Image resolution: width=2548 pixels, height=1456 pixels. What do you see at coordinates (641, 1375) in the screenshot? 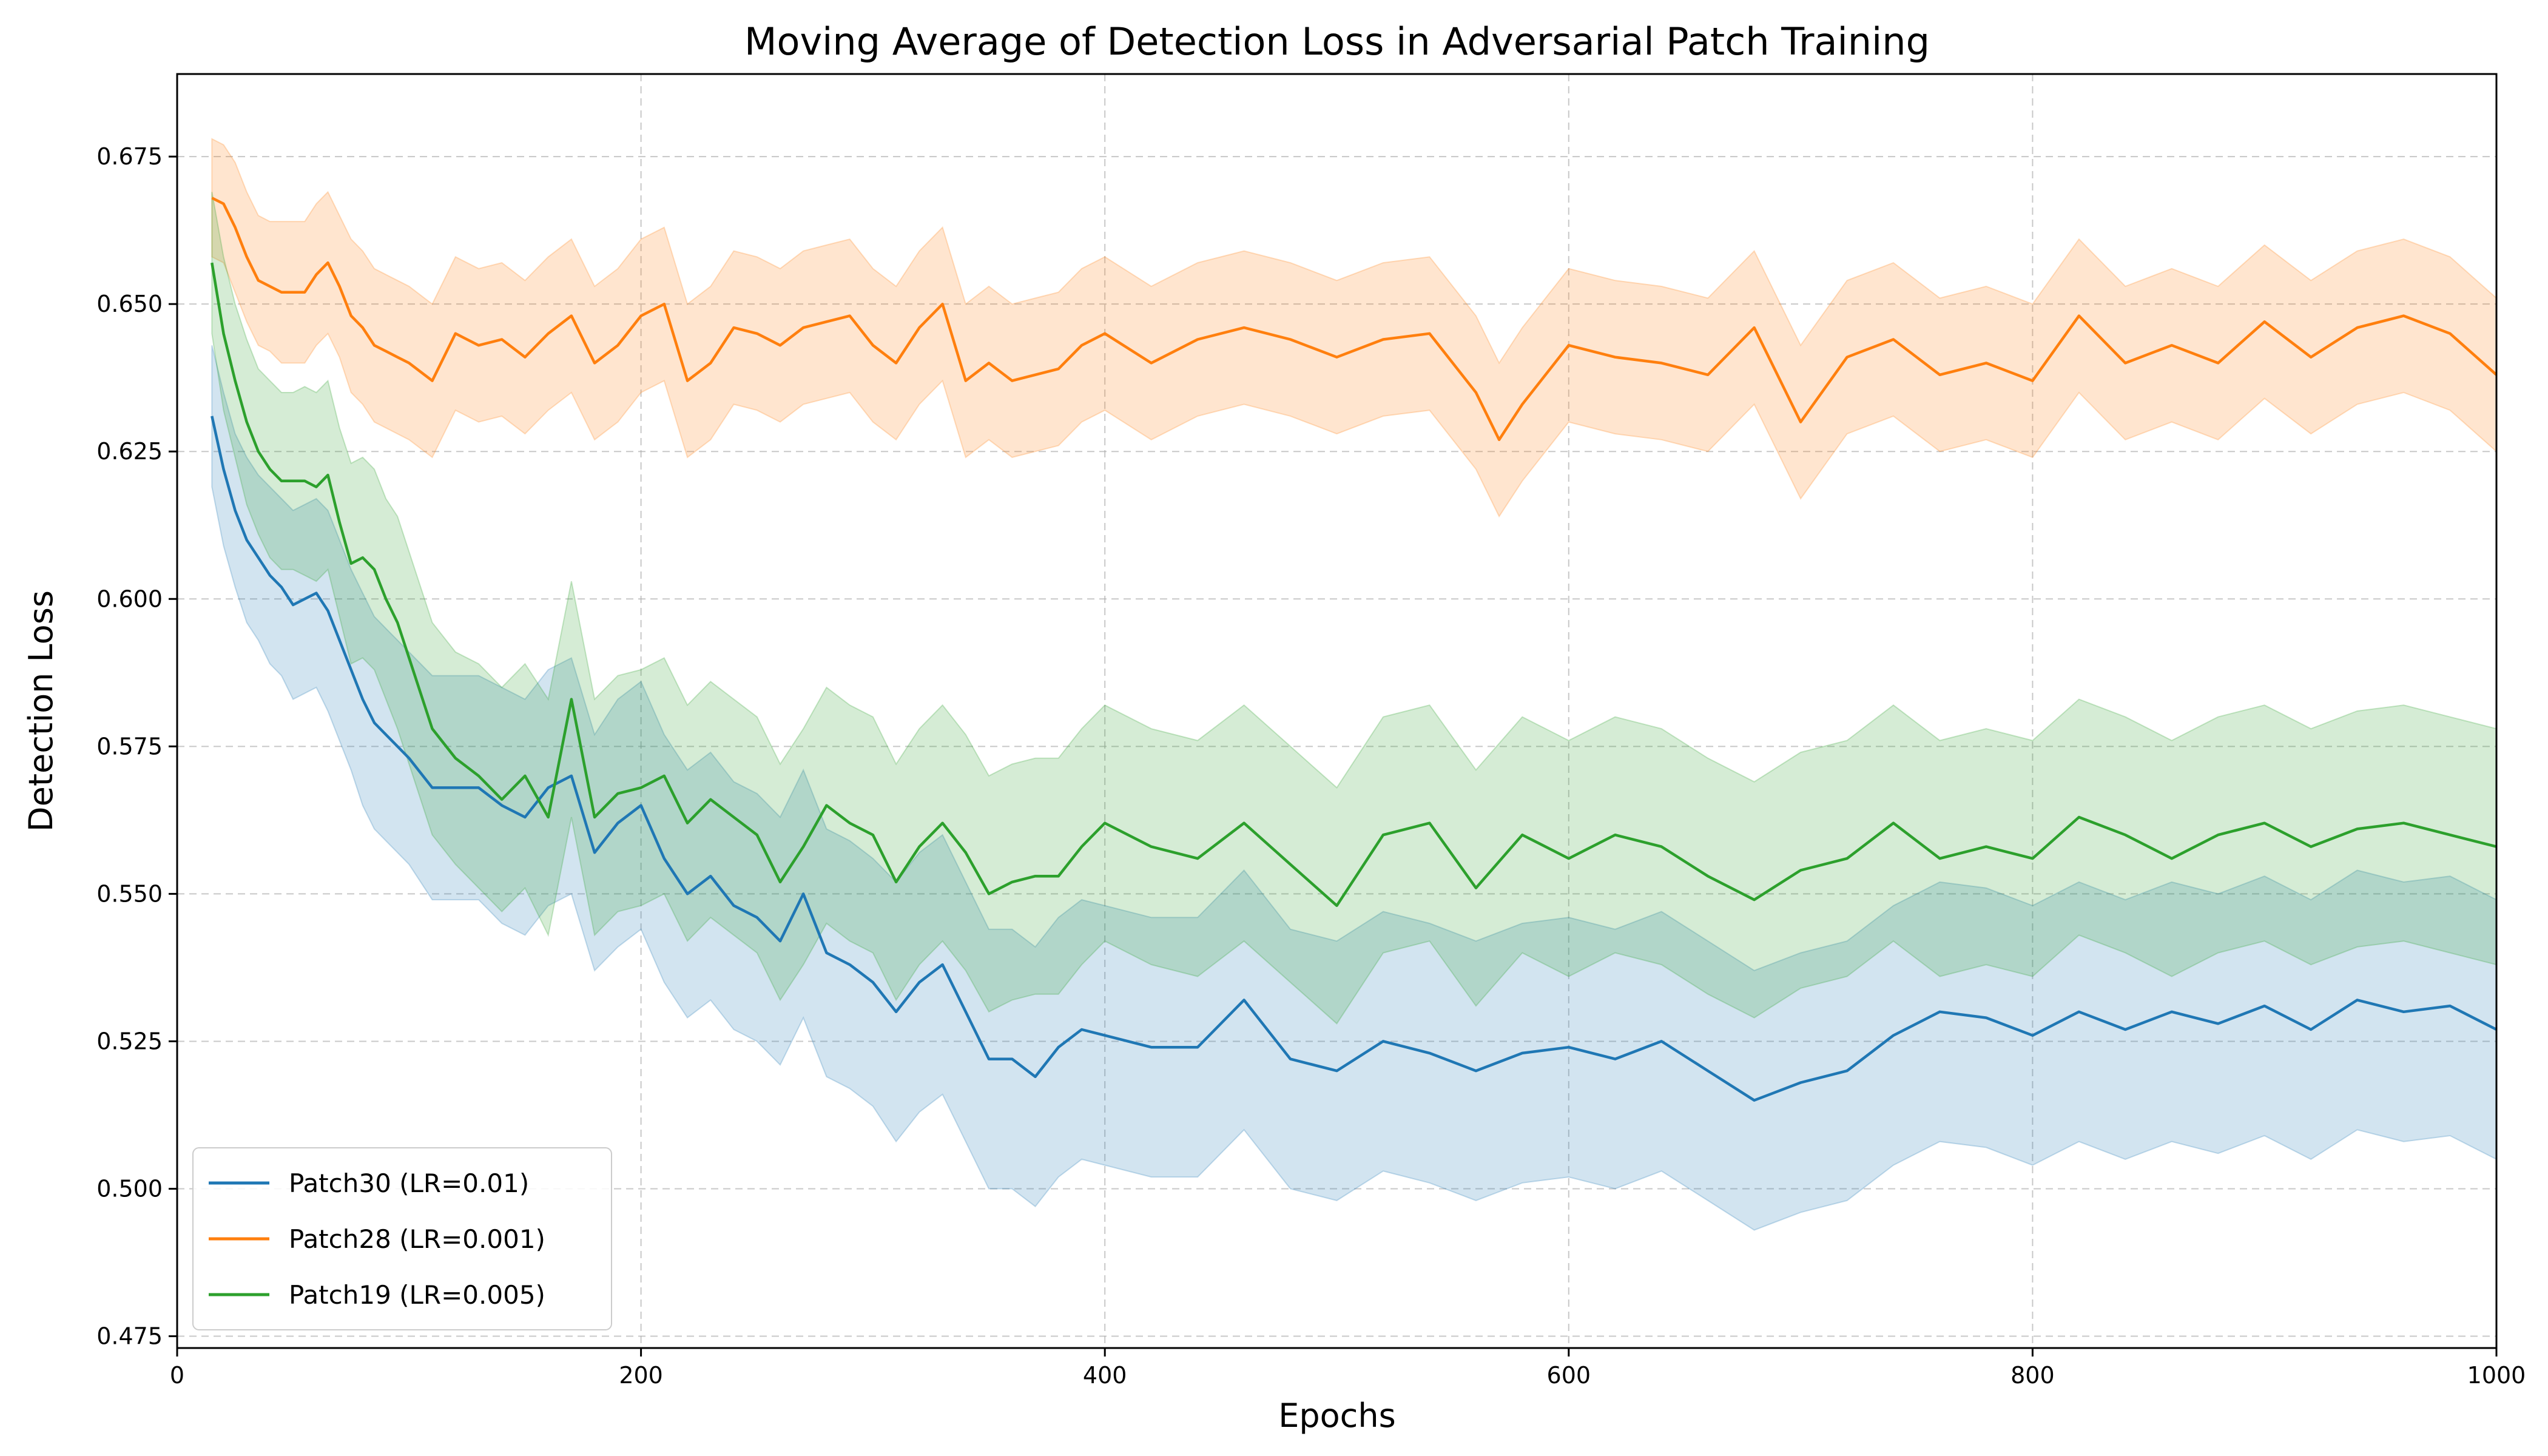
I see `x-tick-label-1: 200` at bounding box center [641, 1375].